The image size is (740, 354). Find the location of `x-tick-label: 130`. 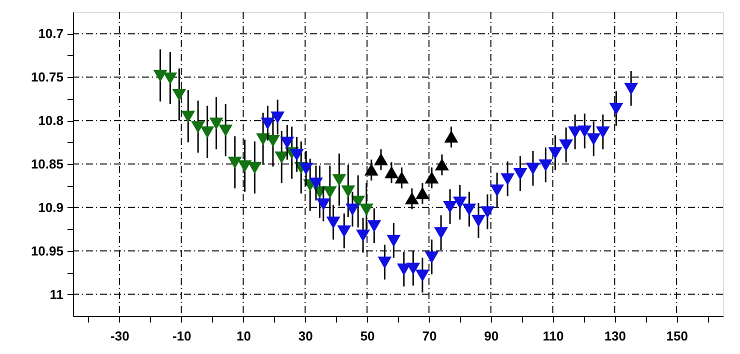

x-tick-label: 130 is located at coordinates (615, 336).